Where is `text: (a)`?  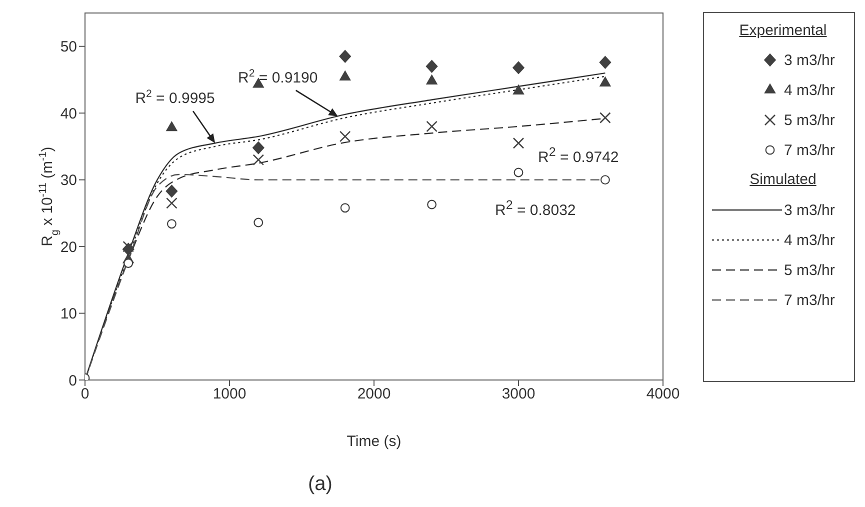
text: (a) is located at coordinates (320, 484).